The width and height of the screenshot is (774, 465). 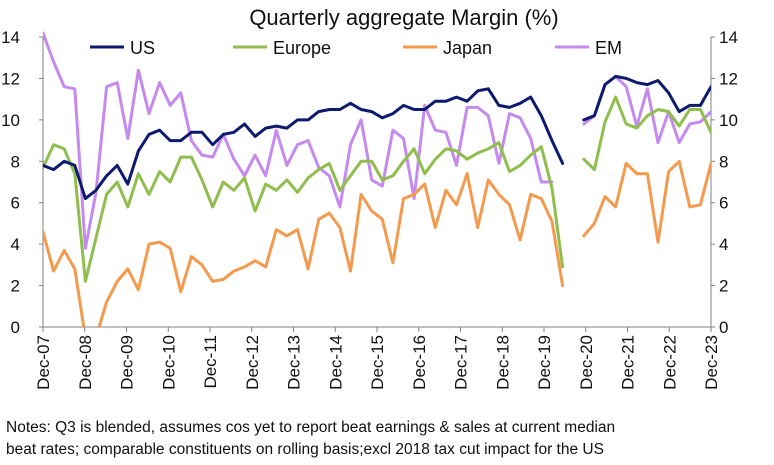 What do you see at coordinates (467, 48) in the screenshot?
I see `legend-label-japan: Japan` at bounding box center [467, 48].